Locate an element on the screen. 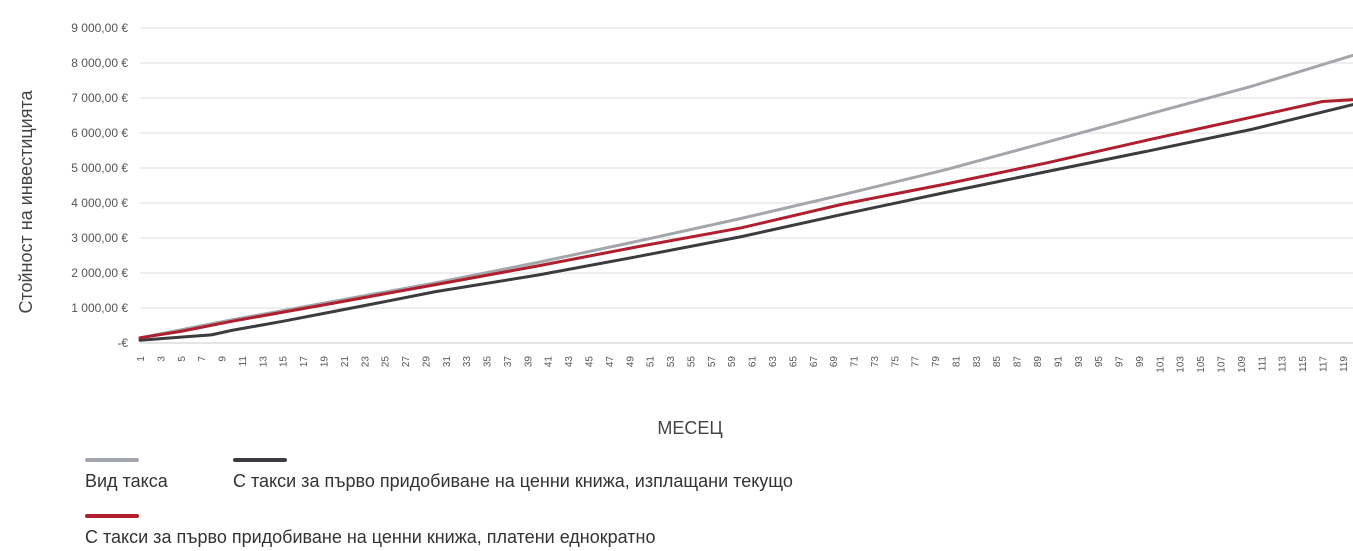 The image size is (1353, 551). x-tick-label: 111 is located at coordinates (1262, 364).